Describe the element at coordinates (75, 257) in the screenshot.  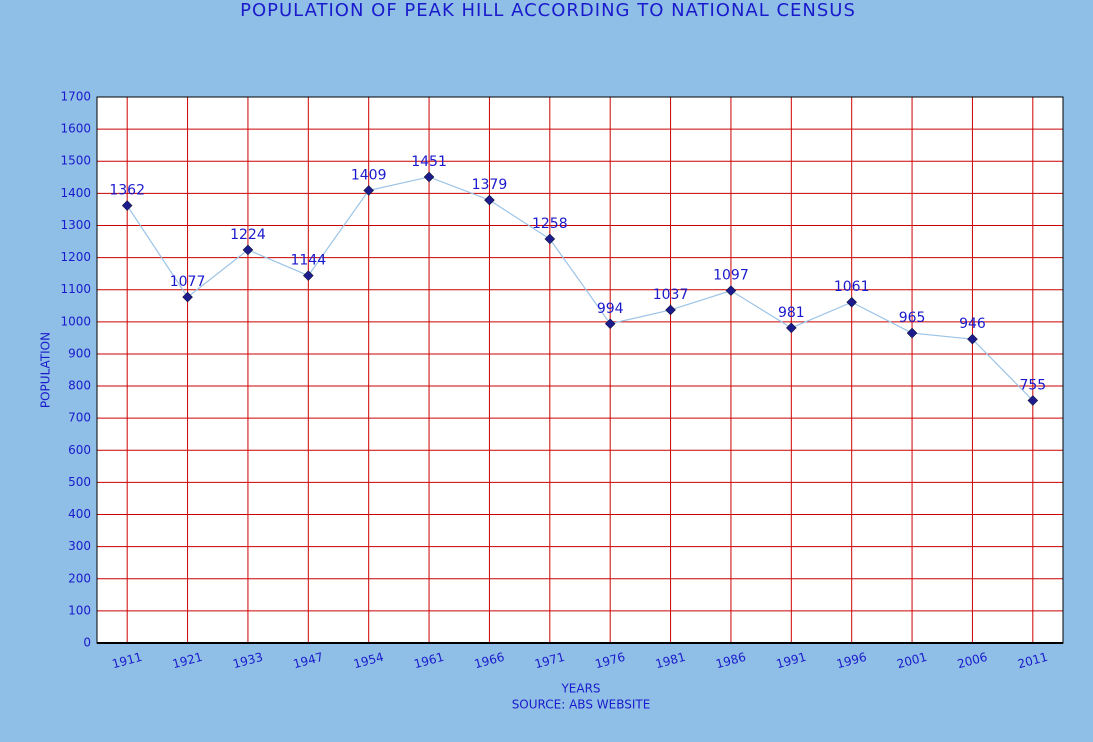
I see `y-tick-label: 1200` at that location.